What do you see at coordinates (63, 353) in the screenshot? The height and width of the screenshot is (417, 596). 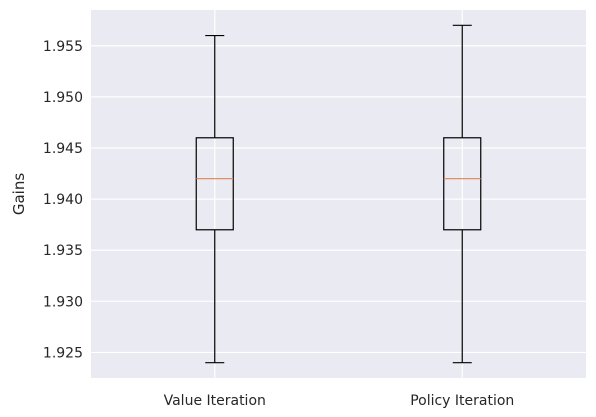 I see `y-tick-label: 1.925` at bounding box center [63, 353].